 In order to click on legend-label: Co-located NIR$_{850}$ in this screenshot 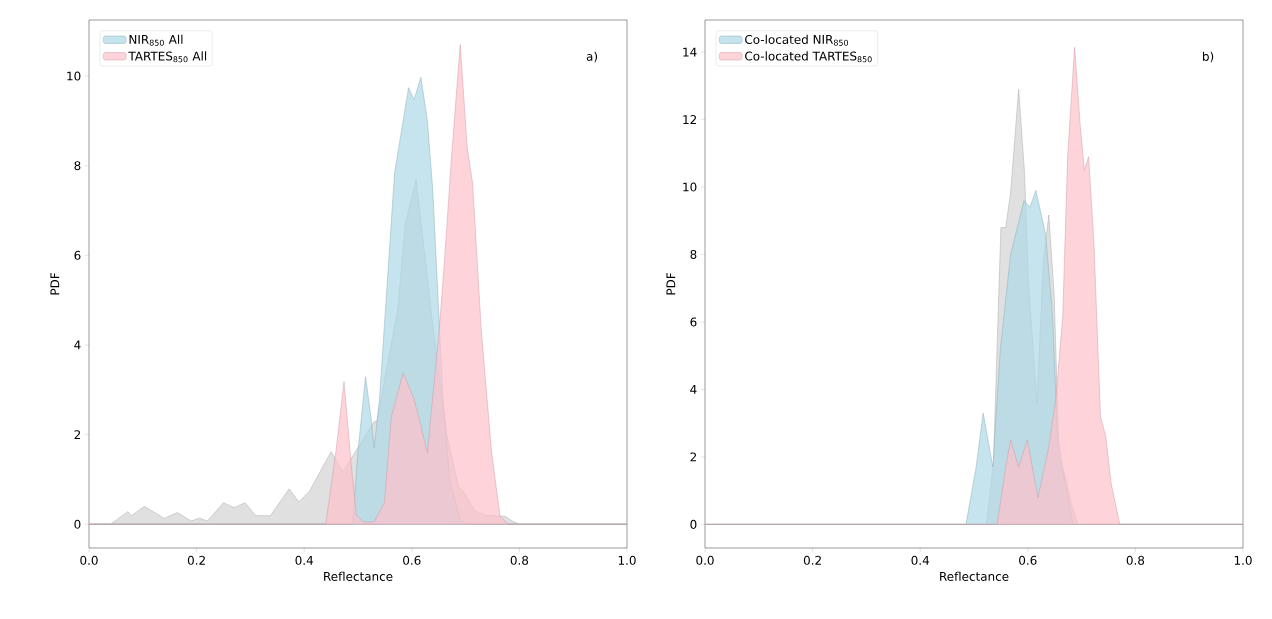, I will do `click(797, 40)`.